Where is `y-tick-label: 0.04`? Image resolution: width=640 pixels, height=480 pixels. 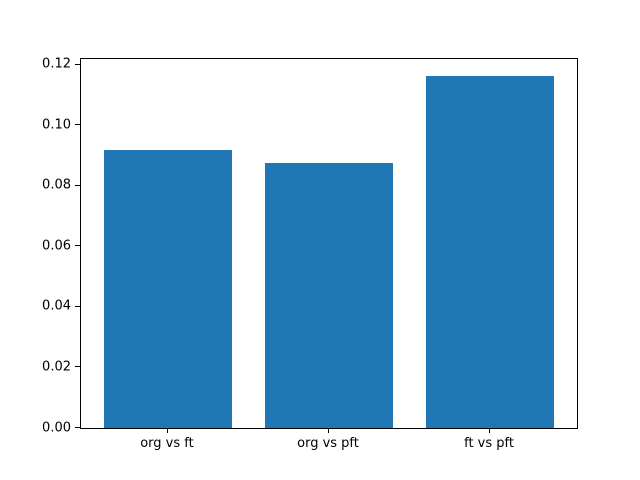 y-tick-label: 0.04 is located at coordinates (56, 306).